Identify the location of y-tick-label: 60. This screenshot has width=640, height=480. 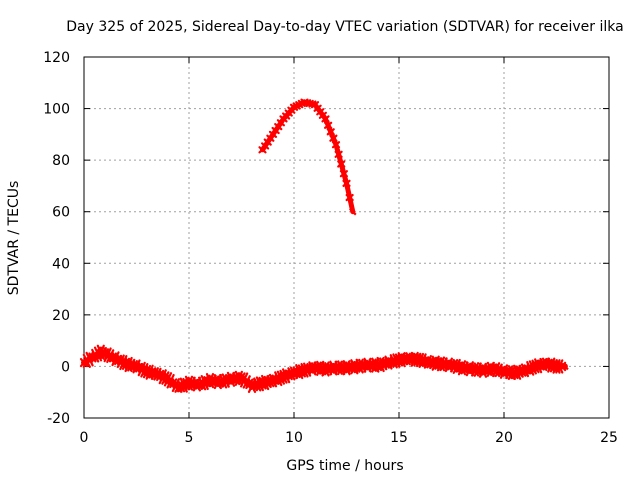
(61, 213).